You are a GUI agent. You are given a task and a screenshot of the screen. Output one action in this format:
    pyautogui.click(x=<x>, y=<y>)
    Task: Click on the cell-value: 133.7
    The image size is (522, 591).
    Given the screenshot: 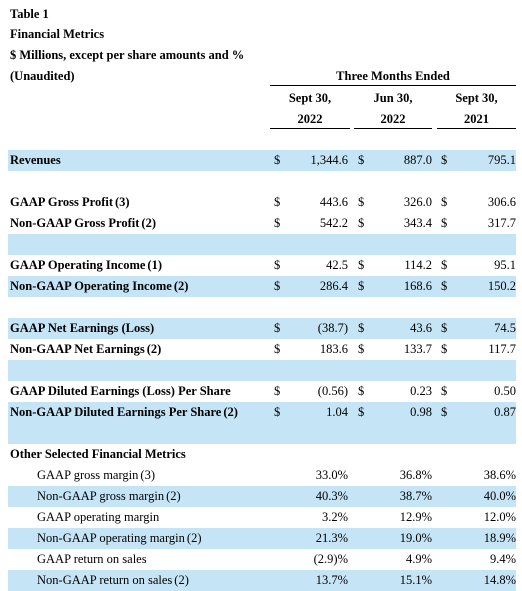 What is the action you would take?
    pyautogui.click(x=417, y=349)
    